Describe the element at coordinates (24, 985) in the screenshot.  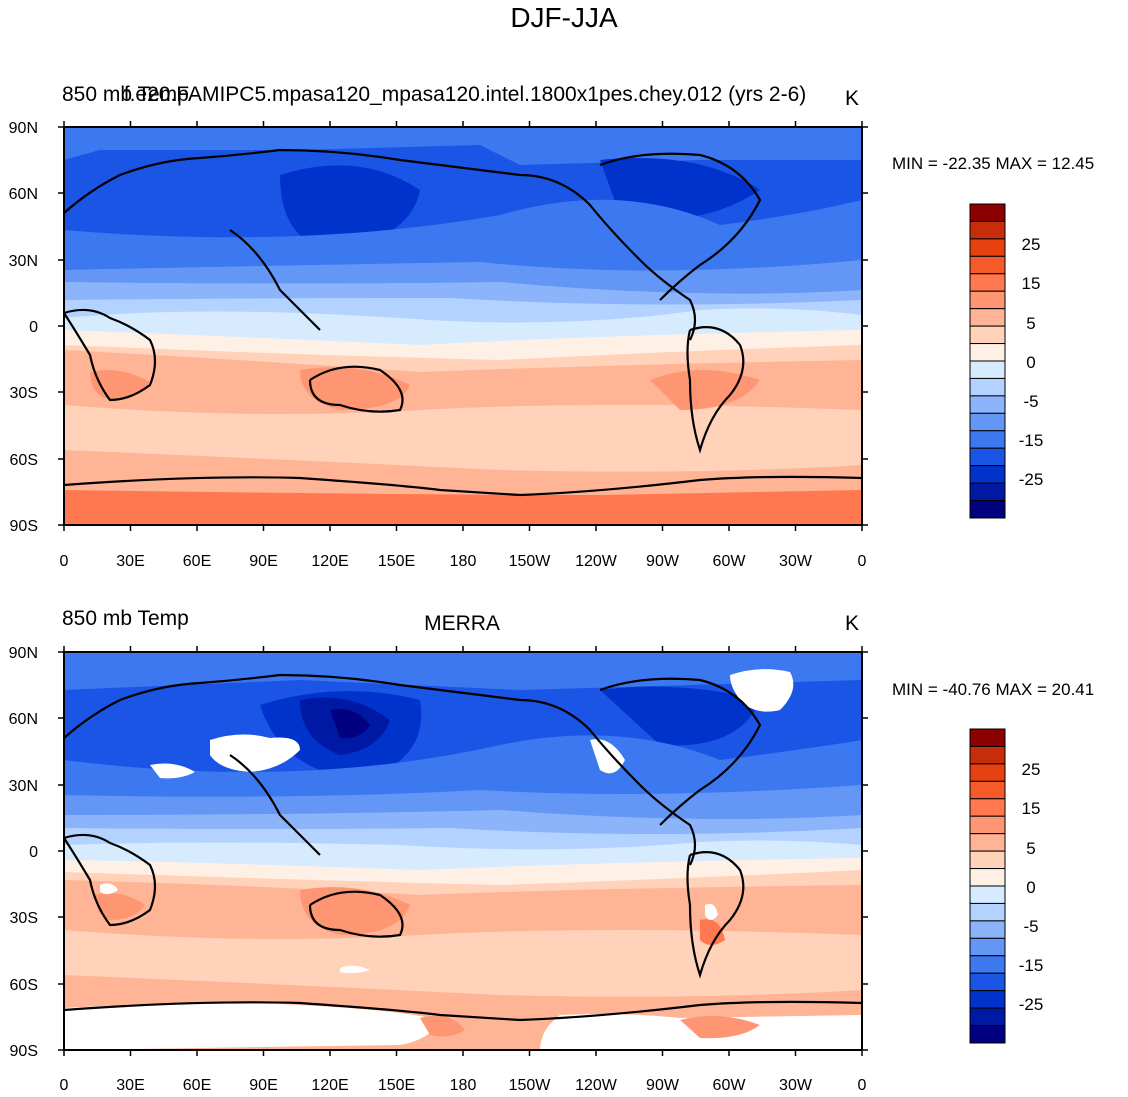
I see `lat-label: 60S` at that location.